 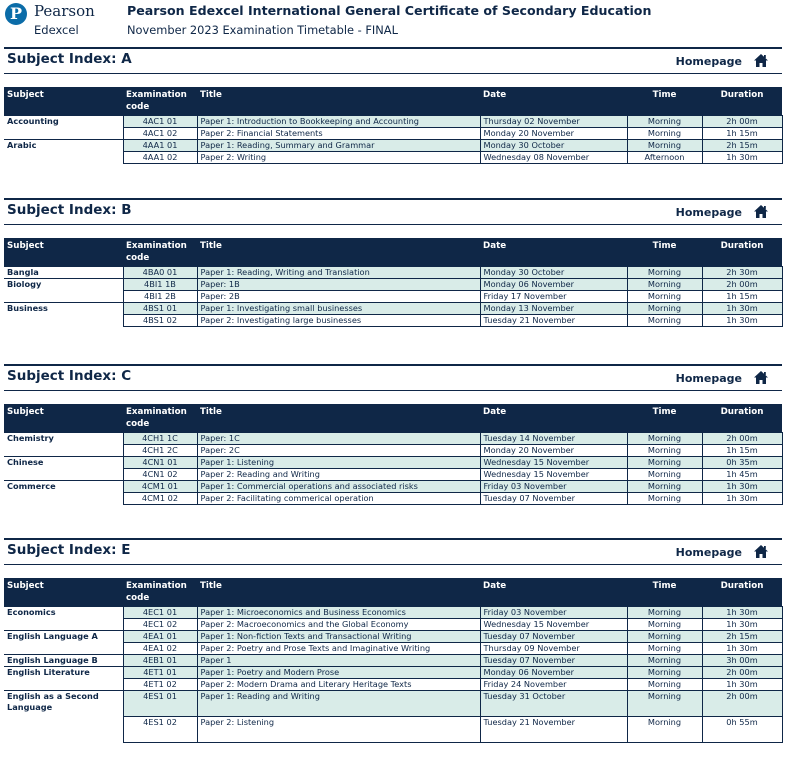 I want to click on cell-time: Afternoon, so click(x=664, y=157).